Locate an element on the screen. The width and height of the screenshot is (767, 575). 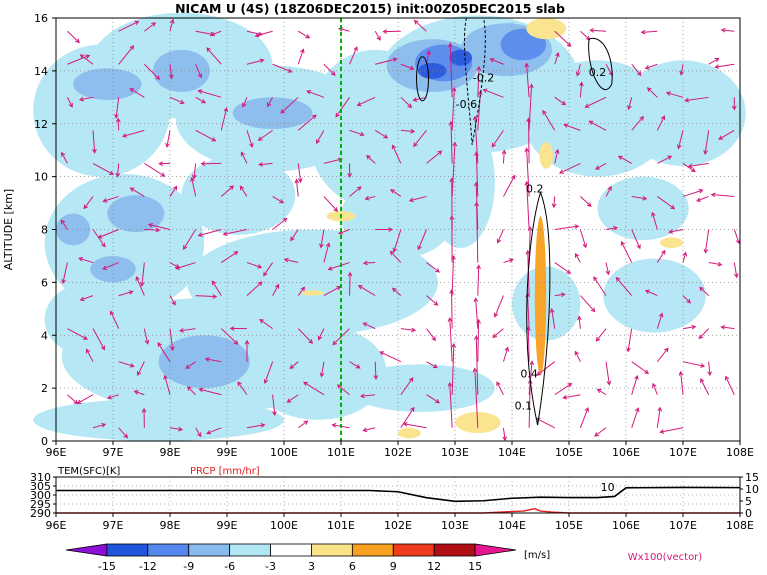
colorbar-triangle-high is located at coordinates (495, 550).